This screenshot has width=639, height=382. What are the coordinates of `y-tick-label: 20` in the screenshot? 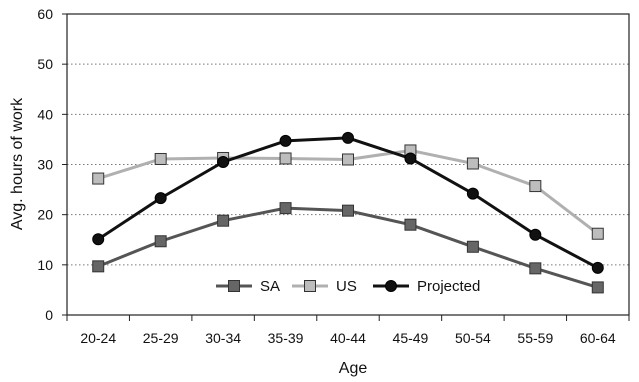 It's located at (45, 215).